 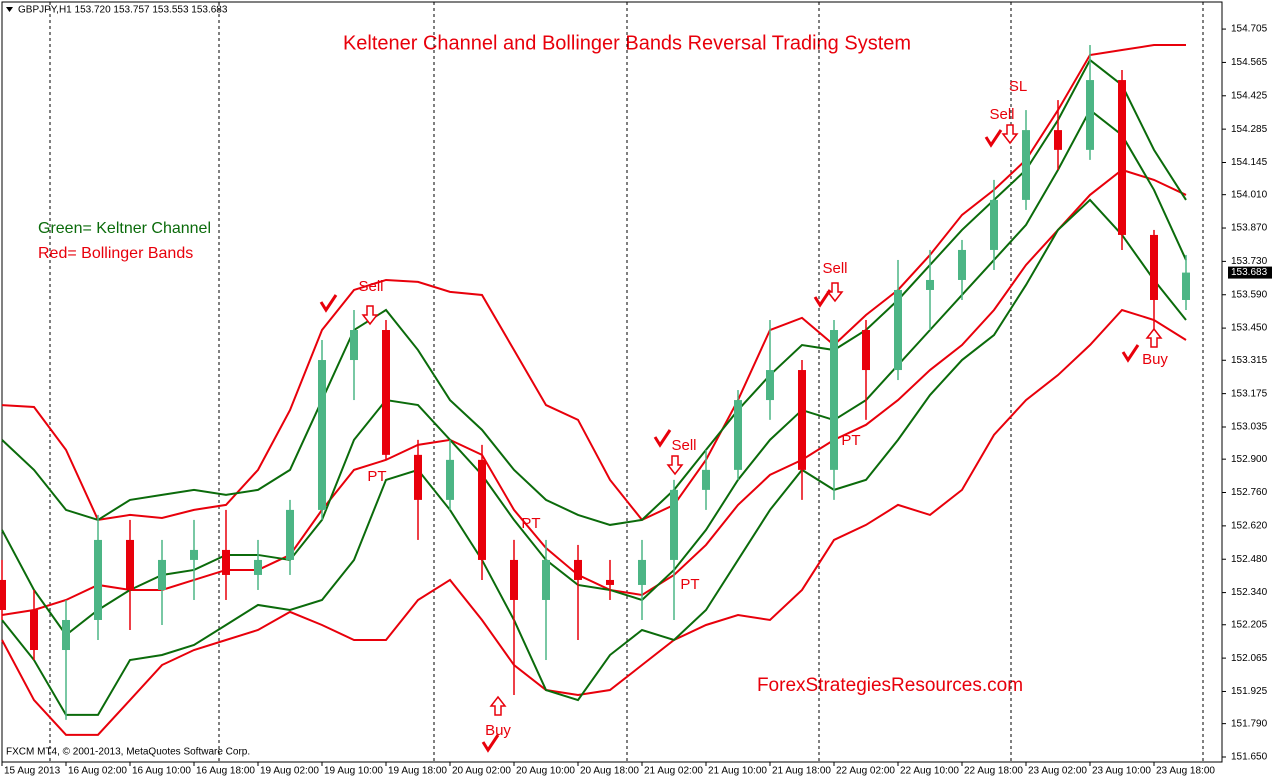 What do you see at coordinates (1249, 624) in the screenshot?
I see `y-tick-label: 152.205` at bounding box center [1249, 624].